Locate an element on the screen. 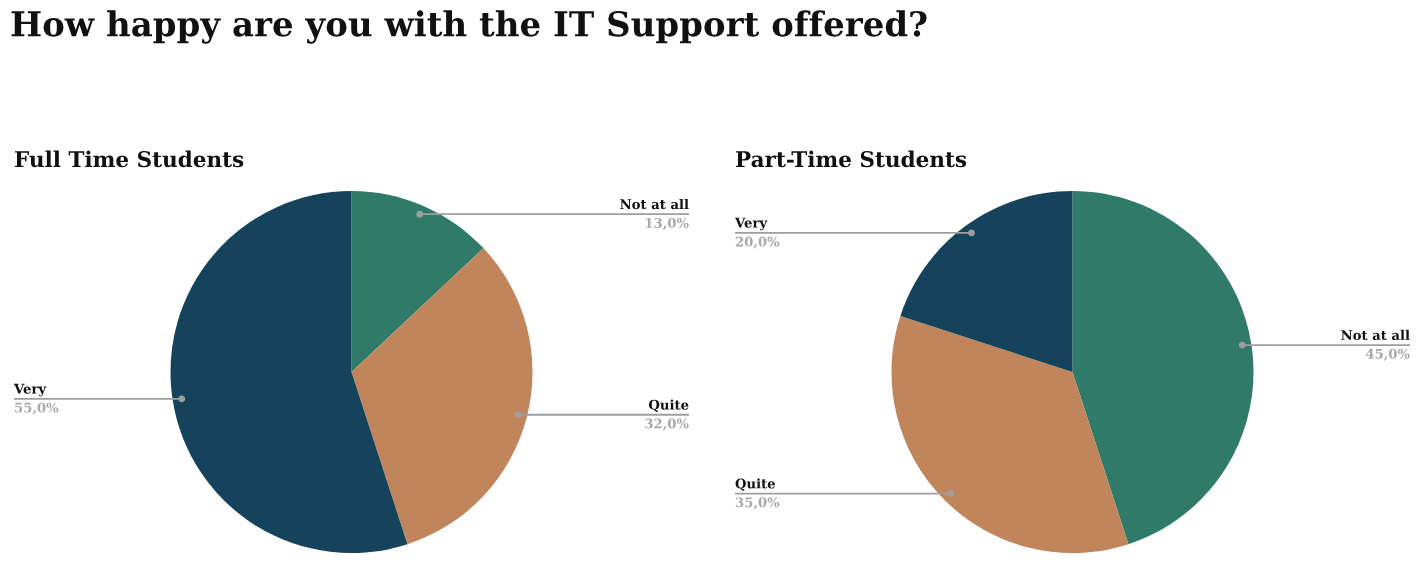 This screenshot has width=1417, height=584. data-label: 45,0% is located at coordinates (1387, 354).